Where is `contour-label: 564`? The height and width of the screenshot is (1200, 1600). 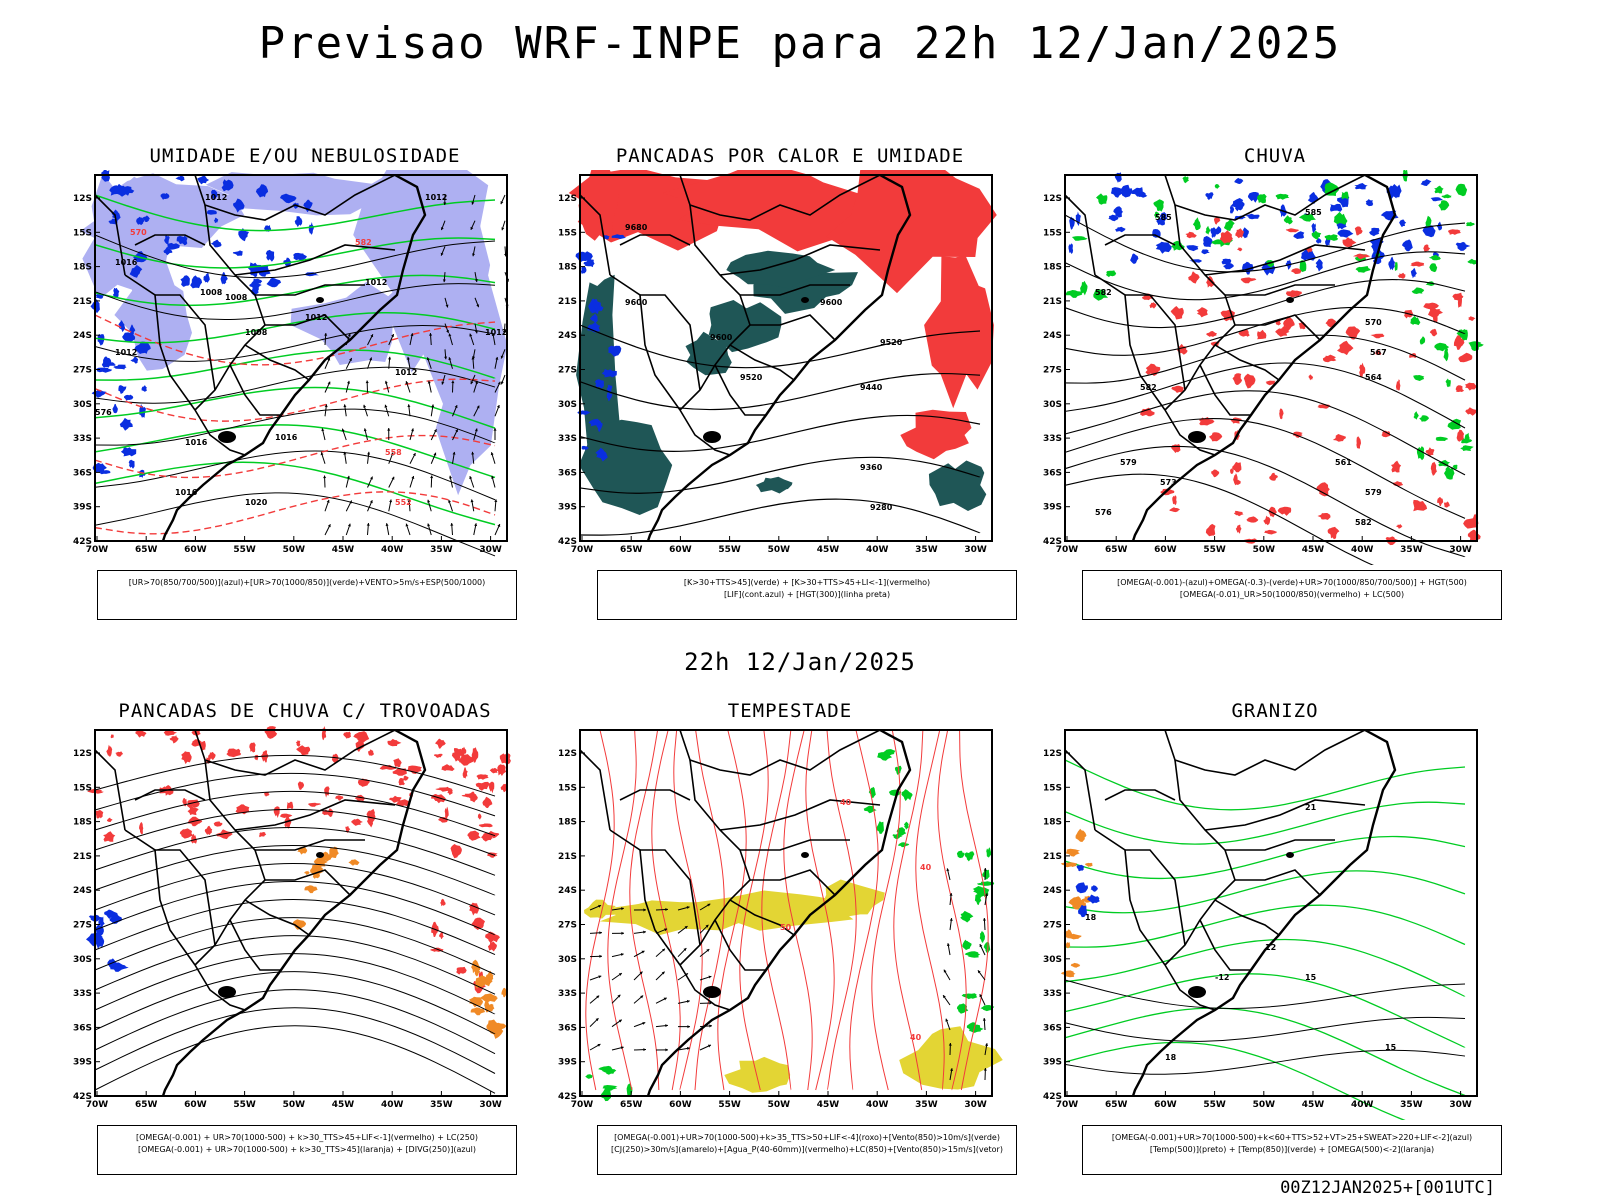
contour-label: 564 is located at coordinates (1373, 377).